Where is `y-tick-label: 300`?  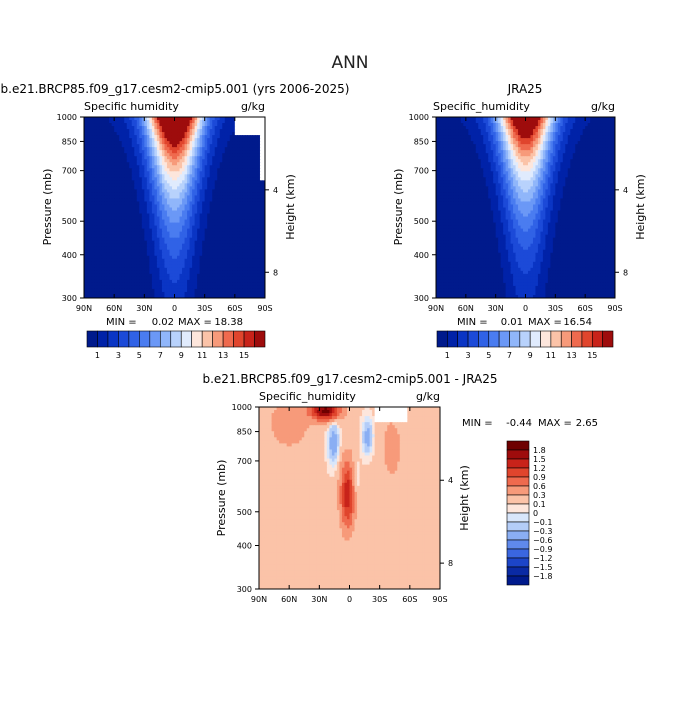 y-tick-label: 300 is located at coordinates (69, 298).